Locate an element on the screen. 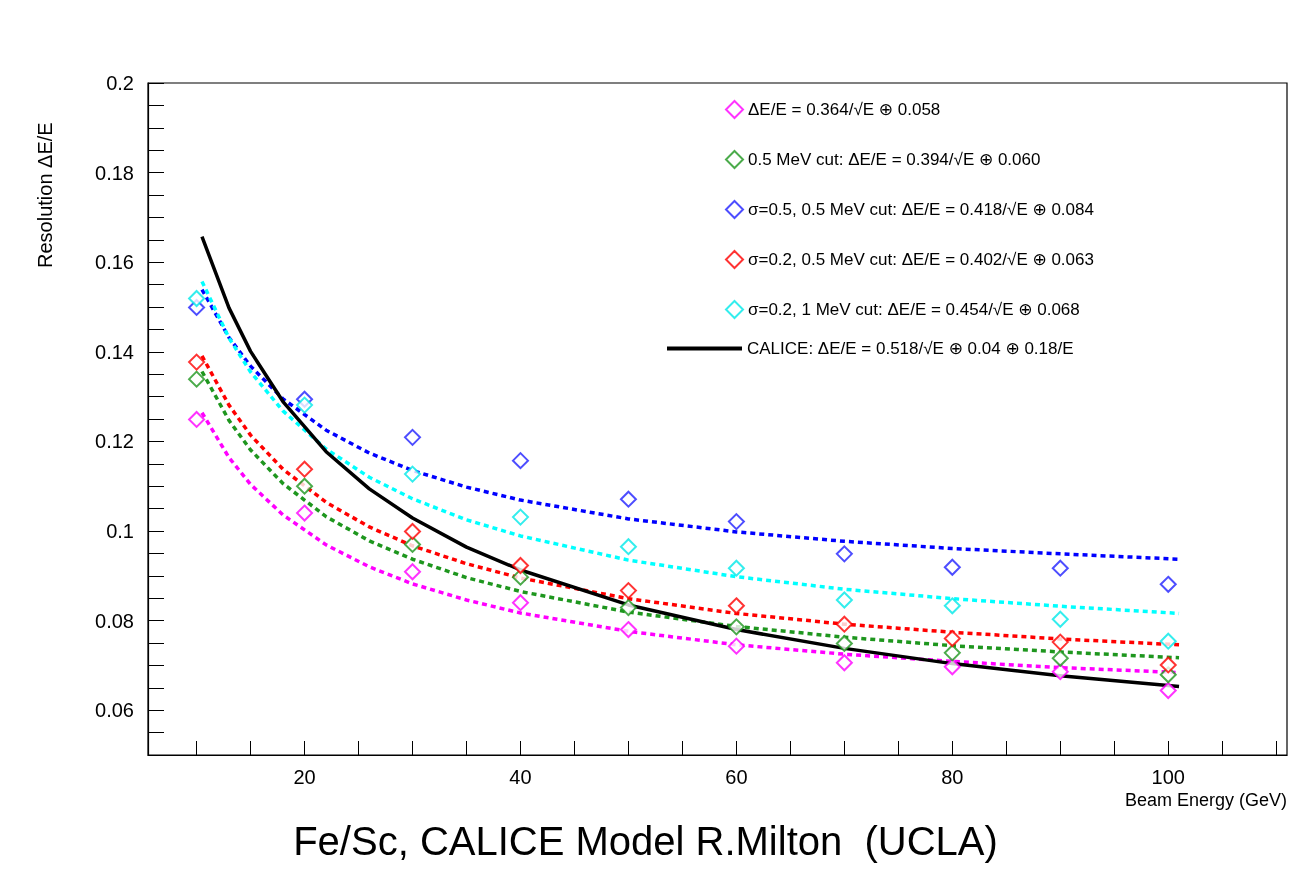 The width and height of the screenshot is (1291, 869). y-tick-label: 0.1 is located at coordinates (120, 531).